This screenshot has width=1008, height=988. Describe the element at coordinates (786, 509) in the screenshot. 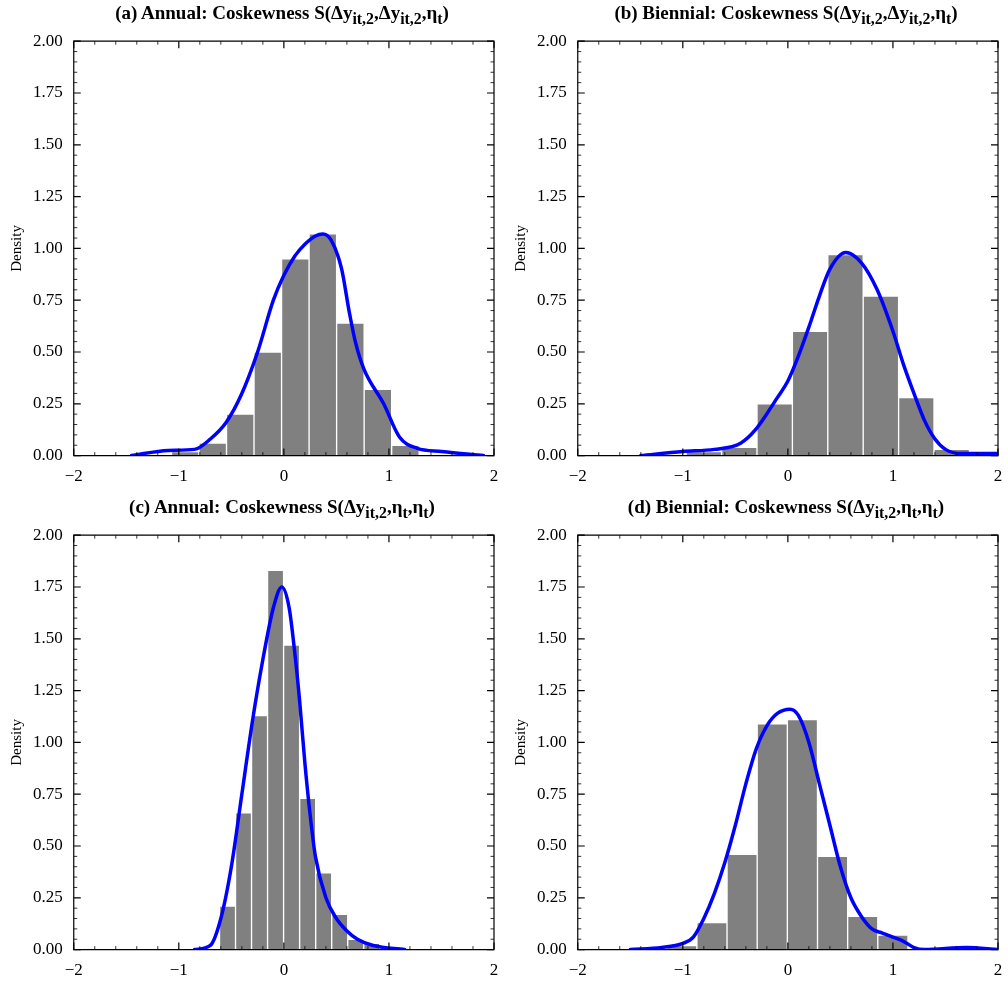

I see `chart-title: (d) Biennial: Coskewness S(Δy$_{it,2}$,η$_{t}$,η$_{t}$)` at that location.